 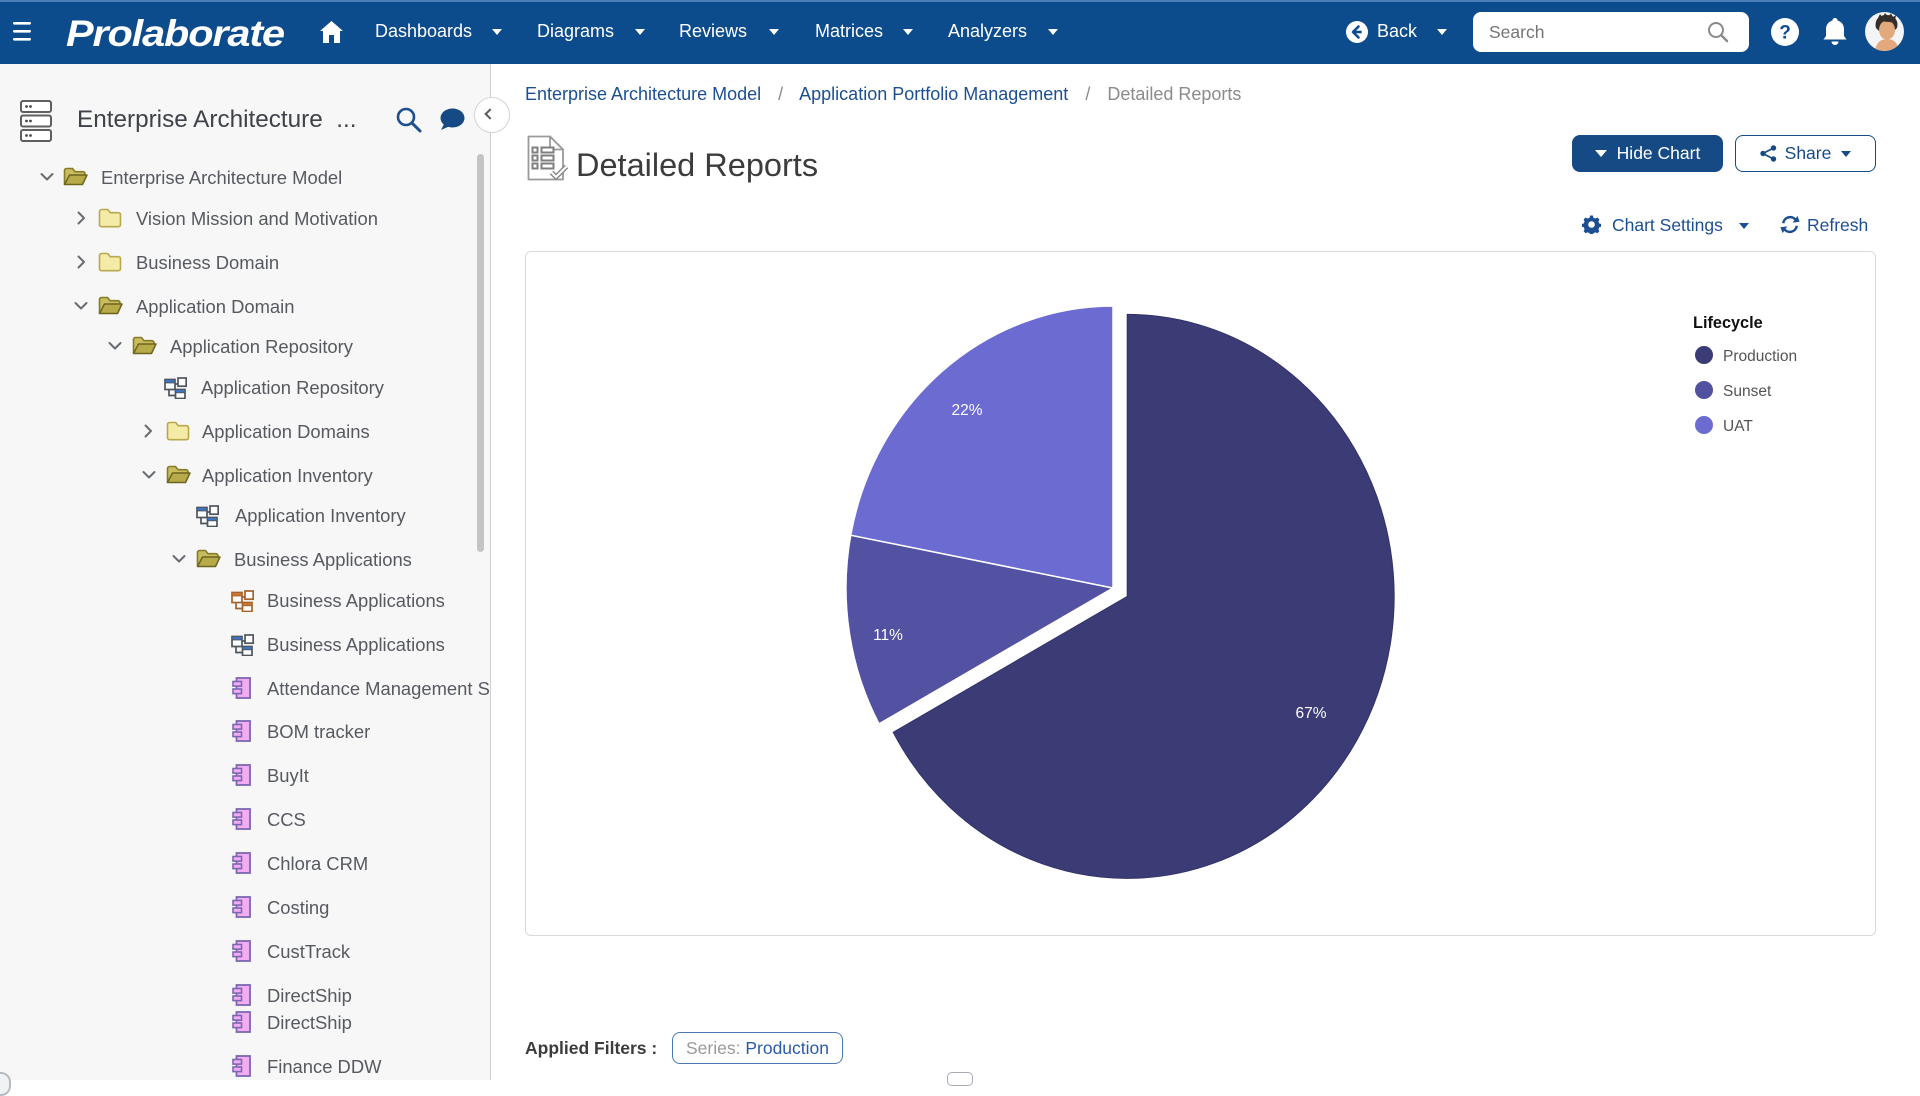 What do you see at coordinates (1738, 426) in the screenshot?
I see `svg-text: UAT` at bounding box center [1738, 426].